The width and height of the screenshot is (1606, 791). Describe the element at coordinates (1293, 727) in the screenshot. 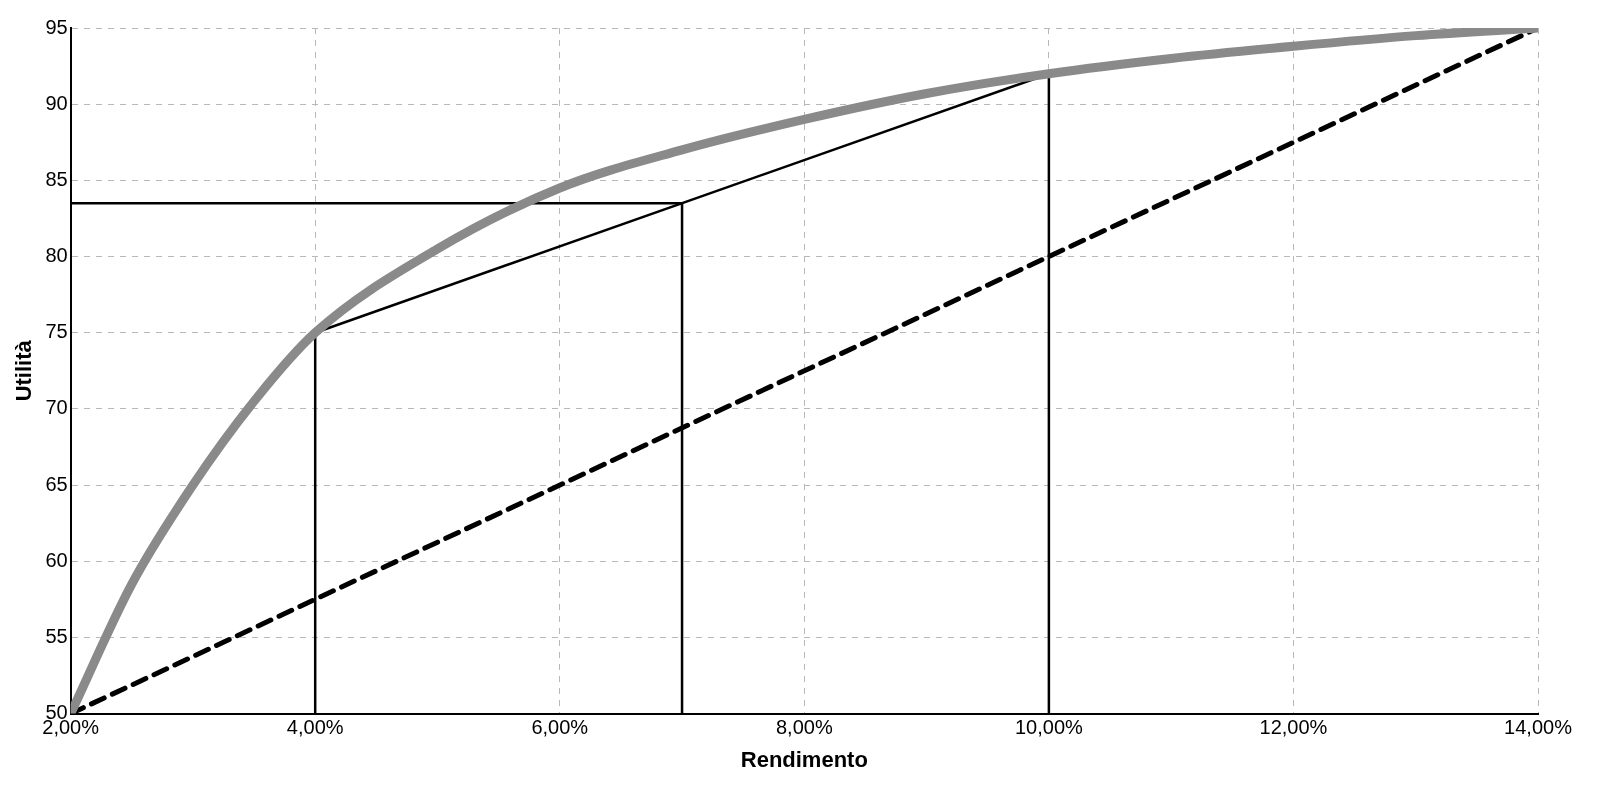

I see `x-tick-label: 12,00%` at that location.